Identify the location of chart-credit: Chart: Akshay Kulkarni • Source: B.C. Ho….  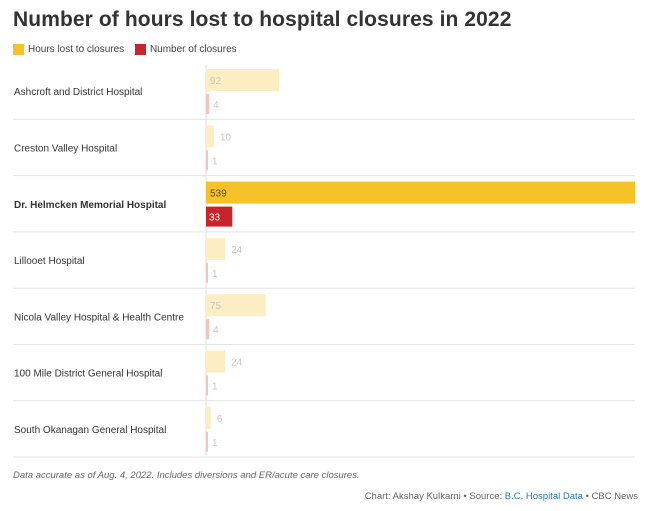
(501, 496).